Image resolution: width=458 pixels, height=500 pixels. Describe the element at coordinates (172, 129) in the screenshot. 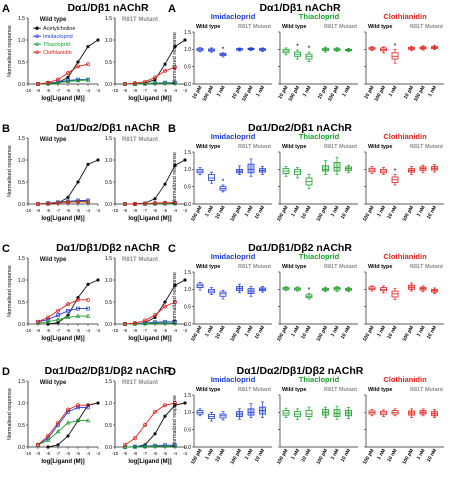

I see `panel-letter: B` at that location.